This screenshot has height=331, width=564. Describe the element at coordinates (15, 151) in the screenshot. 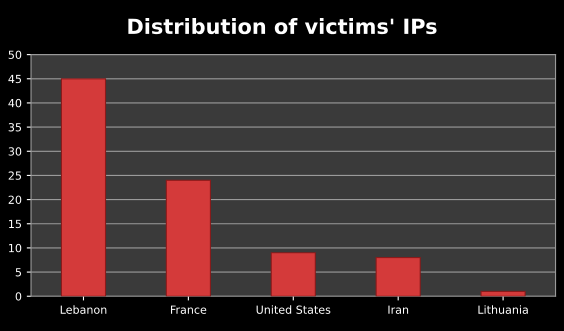

I see `y-tick-label: 30` at that location.